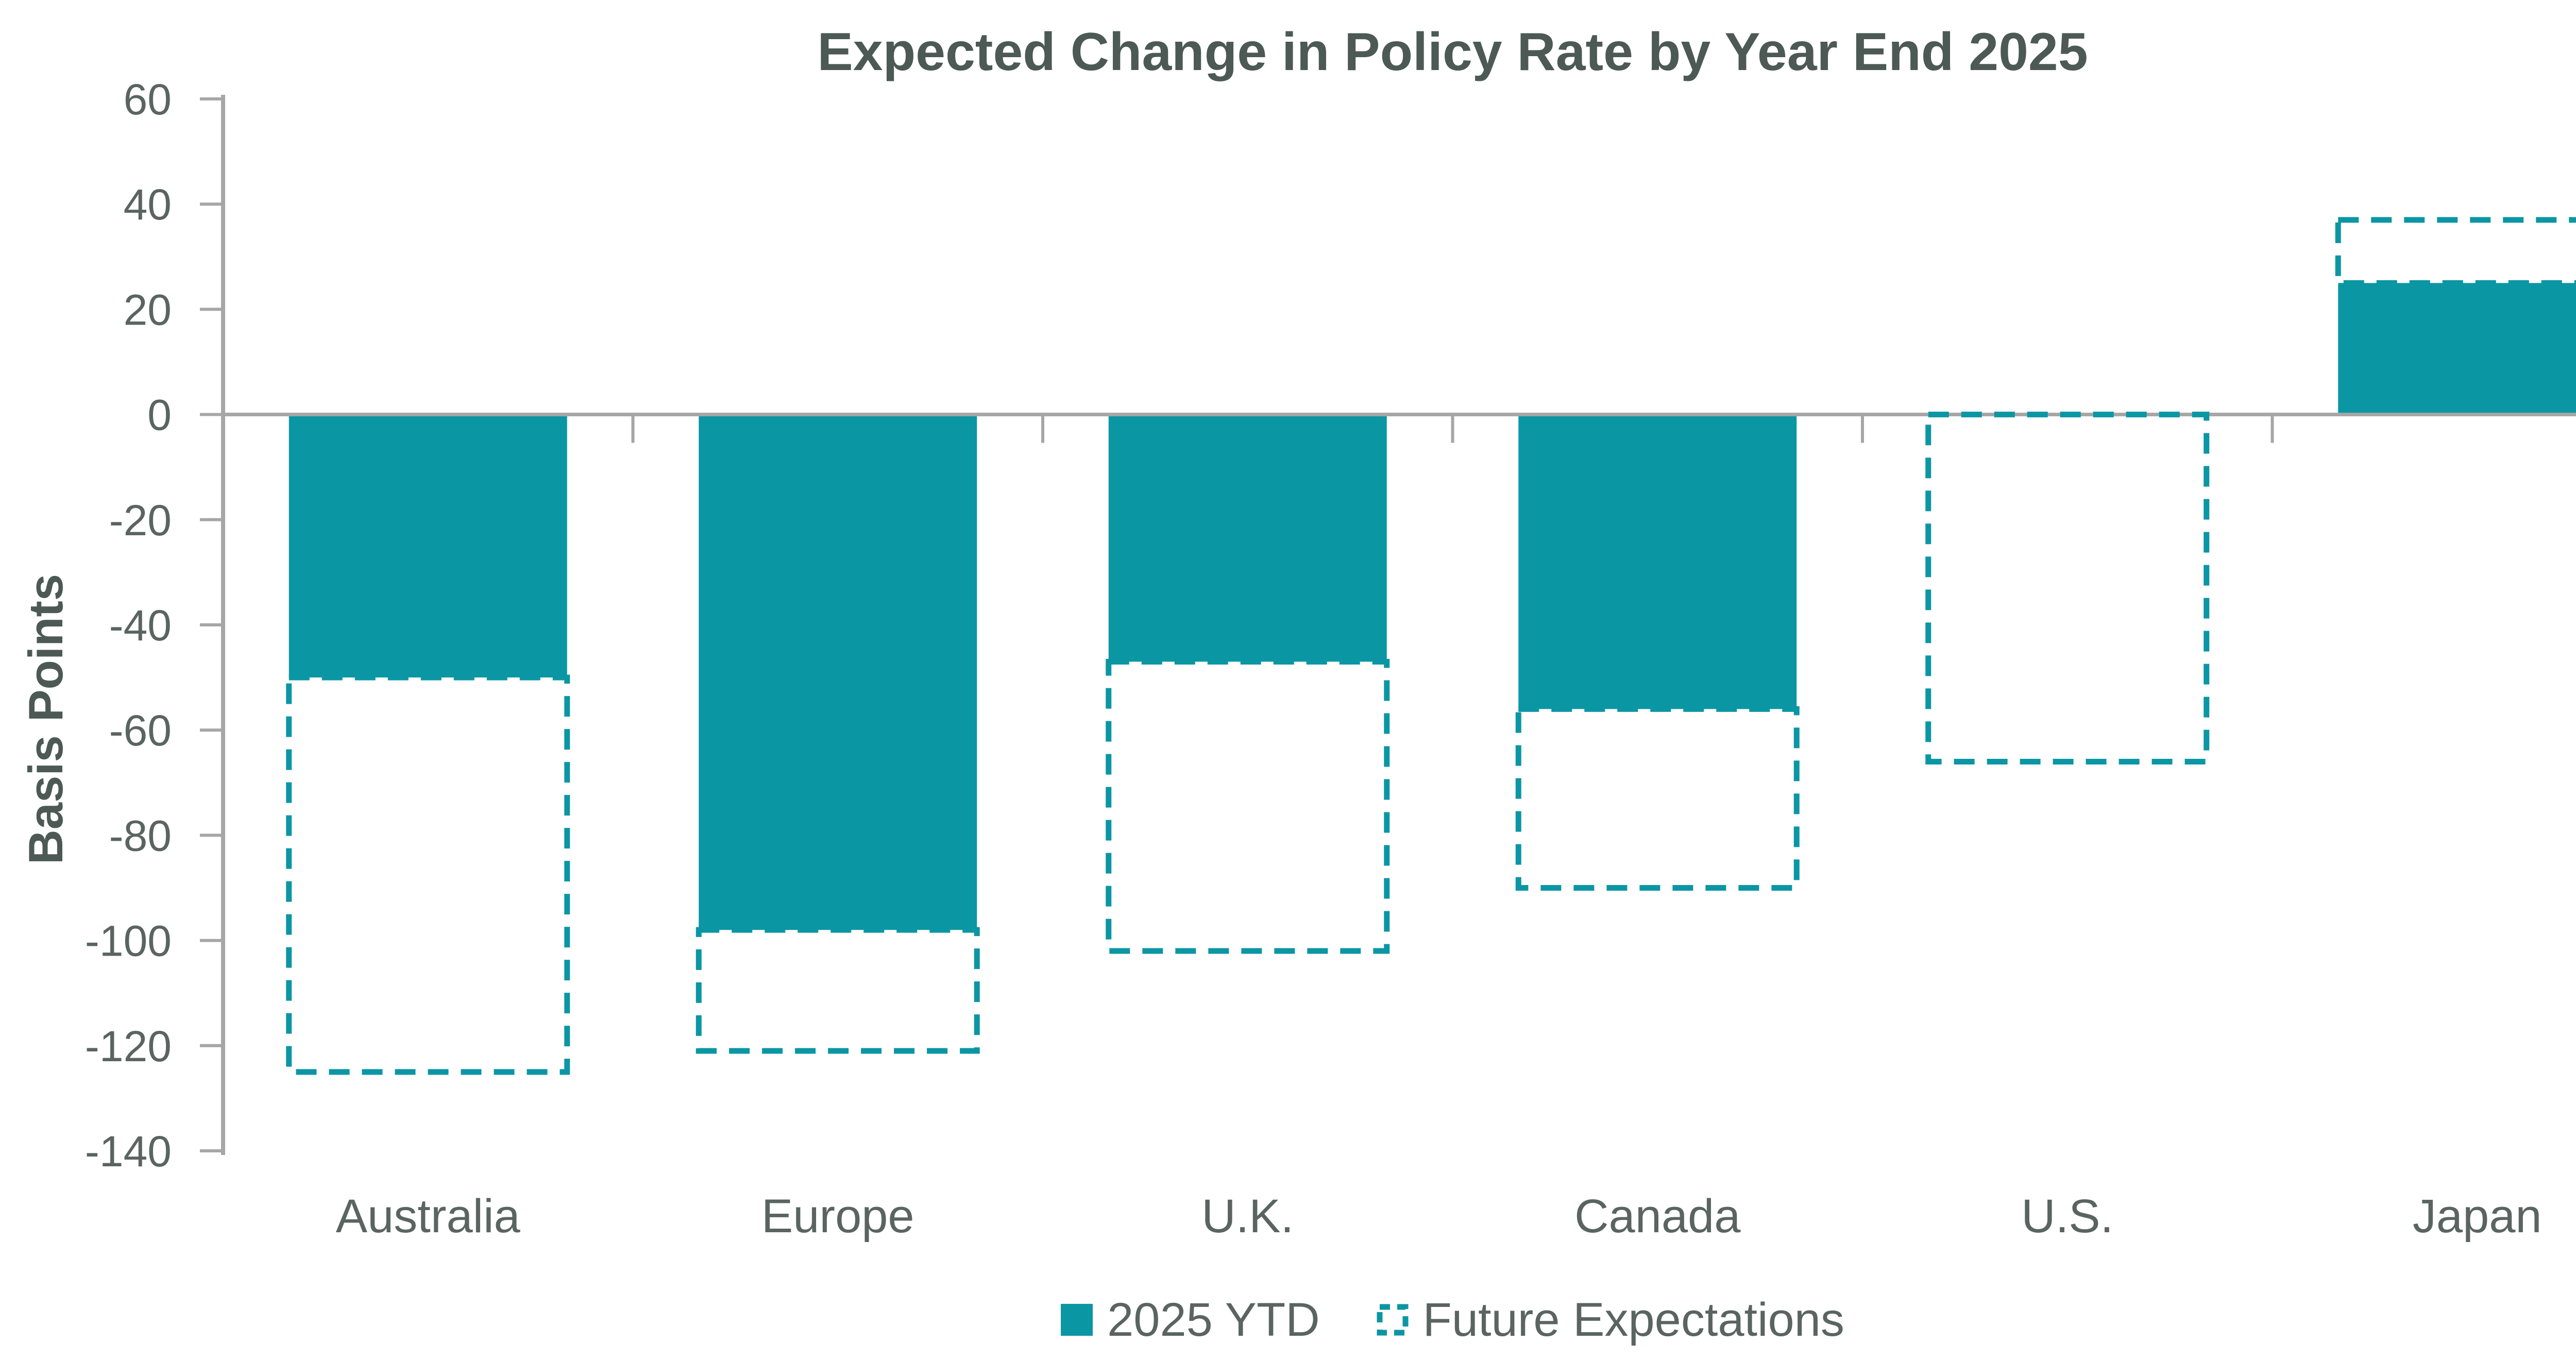  I want to click on y-tick-label: -100, so click(128, 941).